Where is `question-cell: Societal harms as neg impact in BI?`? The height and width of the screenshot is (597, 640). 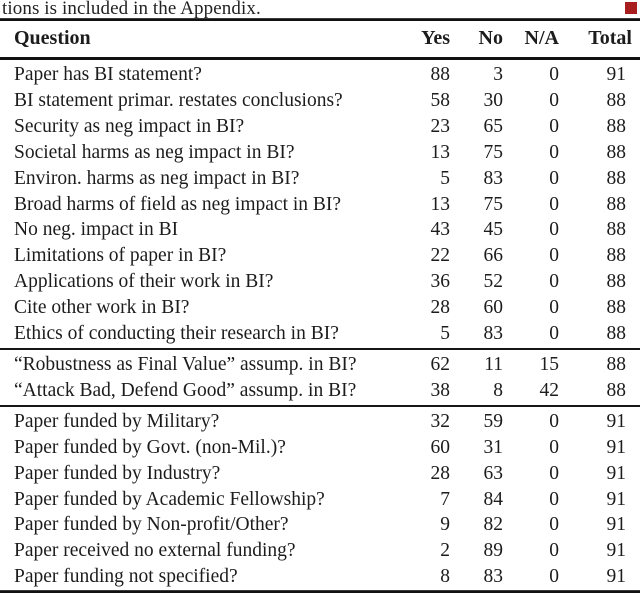
question-cell: Societal harms as neg impact in BI? is located at coordinates (154, 152).